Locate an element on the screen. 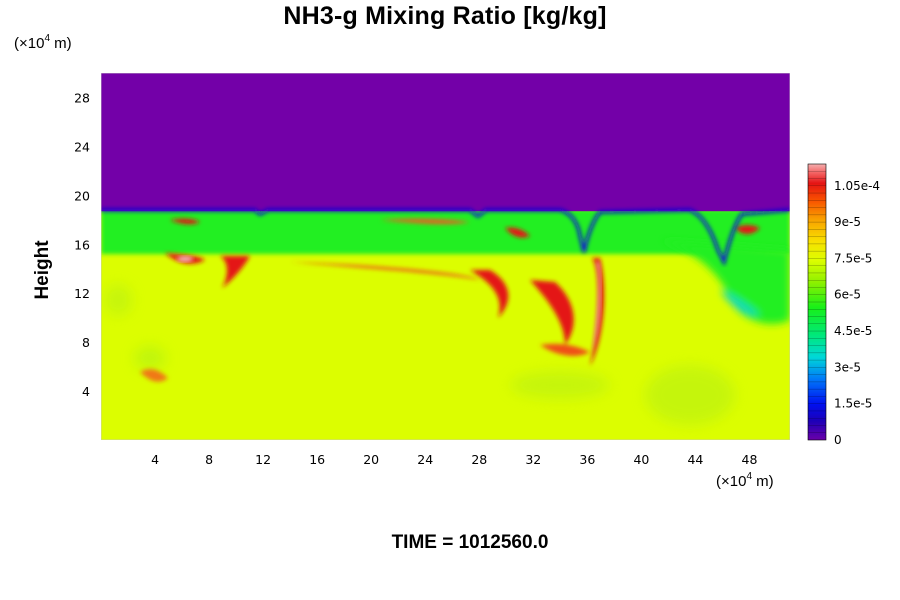 The image size is (900, 600). y-tick-label: 16 is located at coordinates (82, 244).